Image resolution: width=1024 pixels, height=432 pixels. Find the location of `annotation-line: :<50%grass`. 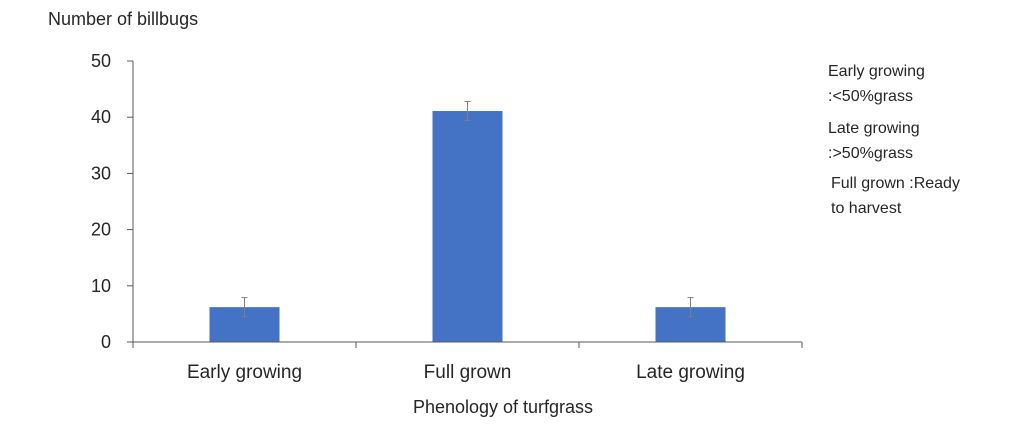

annotation-line: :<50%grass is located at coordinates (870, 96).